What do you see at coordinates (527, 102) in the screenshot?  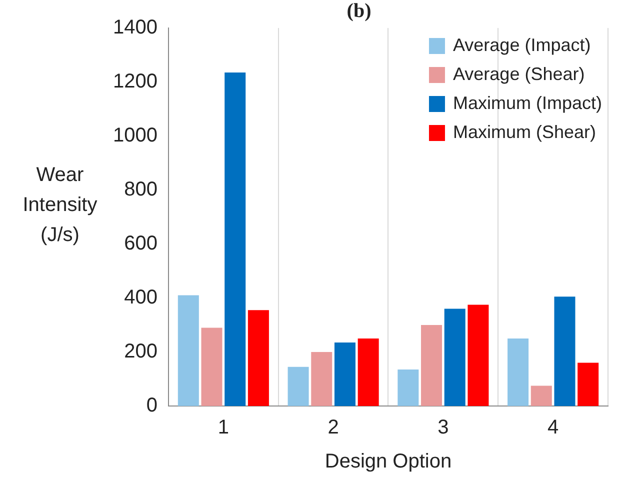 I see `legend-label: Maximum (Impact)` at bounding box center [527, 102].